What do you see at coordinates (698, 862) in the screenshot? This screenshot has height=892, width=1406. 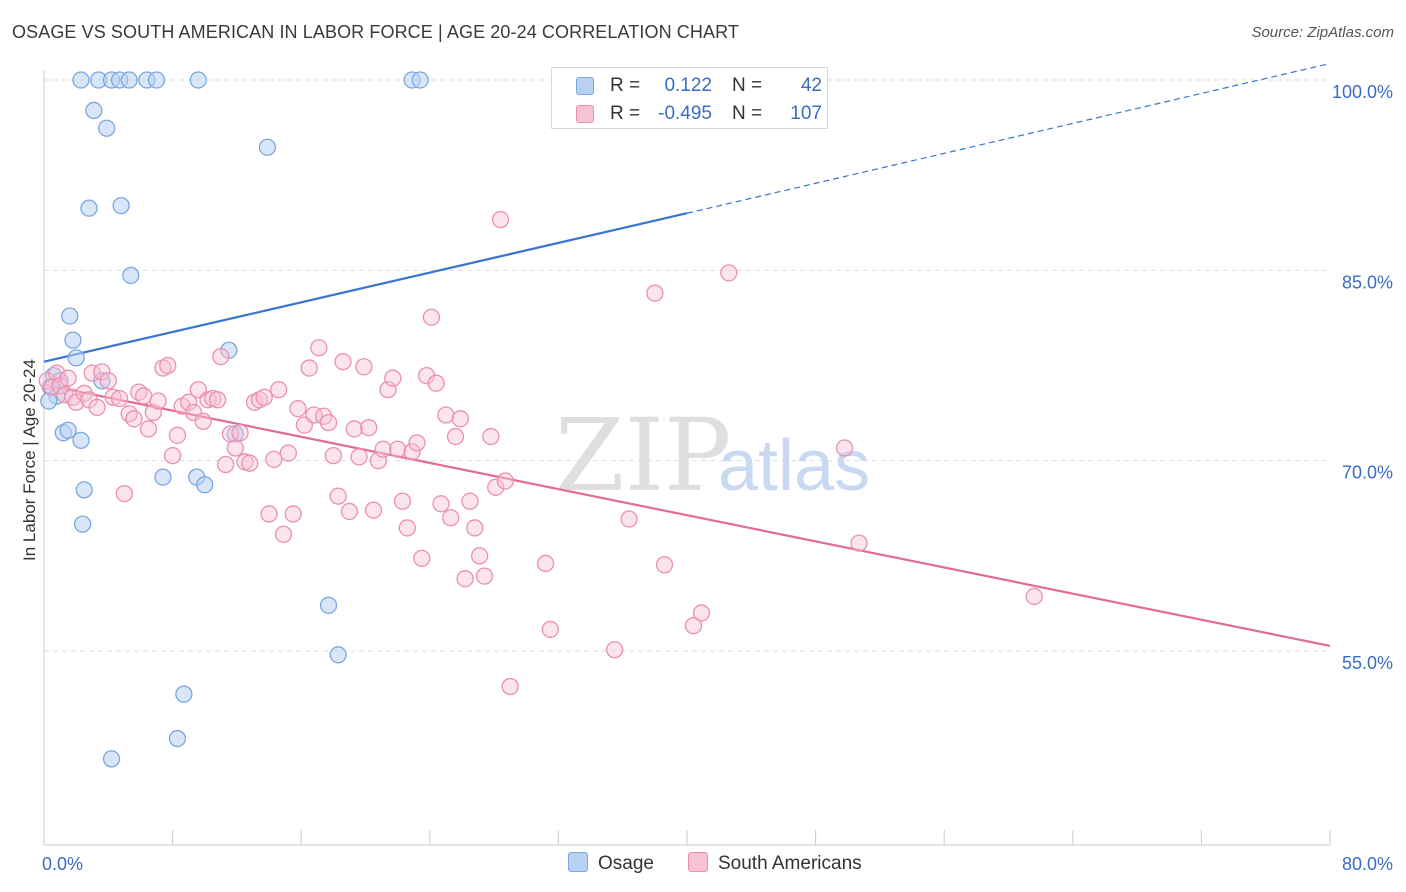 I see `bottom-legend-swatch-south` at bounding box center [698, 862].